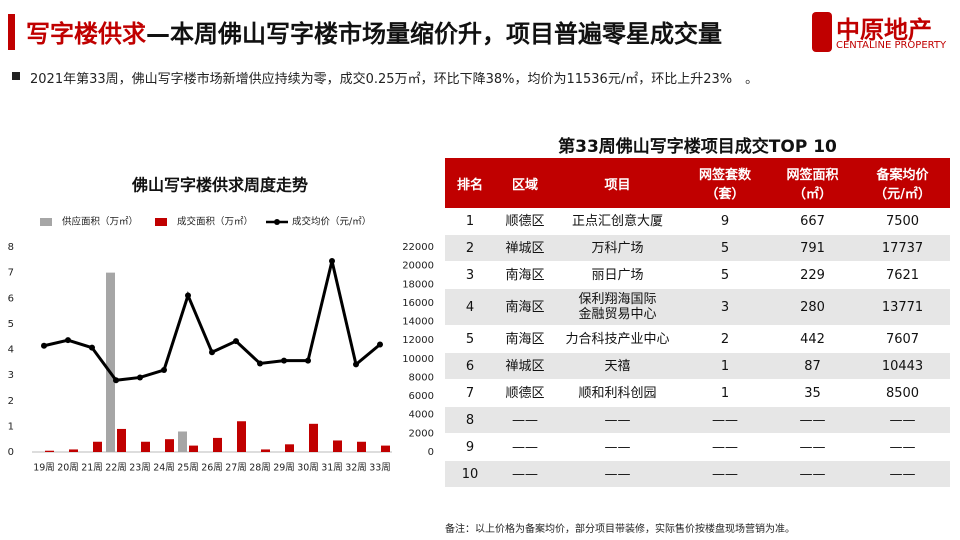  What do you see at coordinates (902, 275) in the screenshot?
I see `table-cell: 7621` at bounding box center [902, 275].